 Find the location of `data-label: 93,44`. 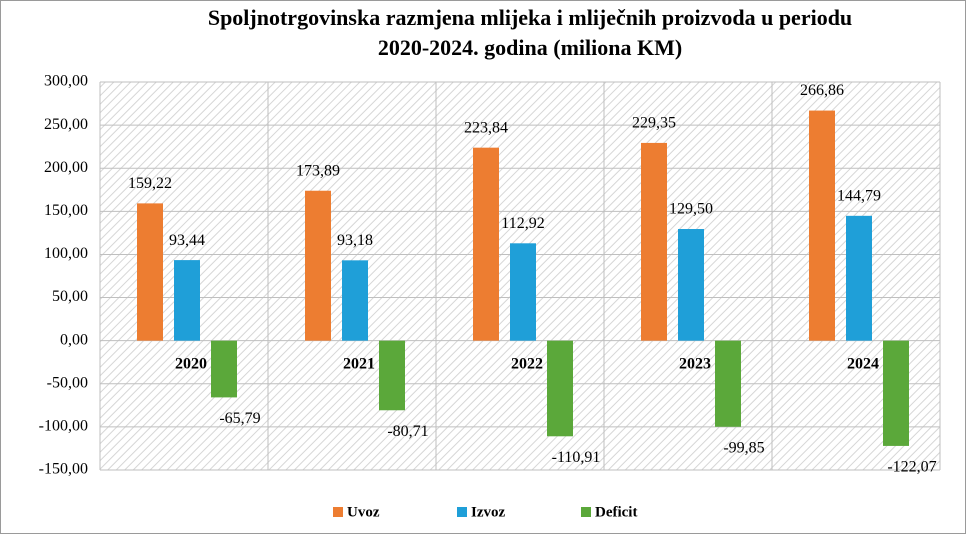

data-label: 93,44 is located at coordinates (187, 240).